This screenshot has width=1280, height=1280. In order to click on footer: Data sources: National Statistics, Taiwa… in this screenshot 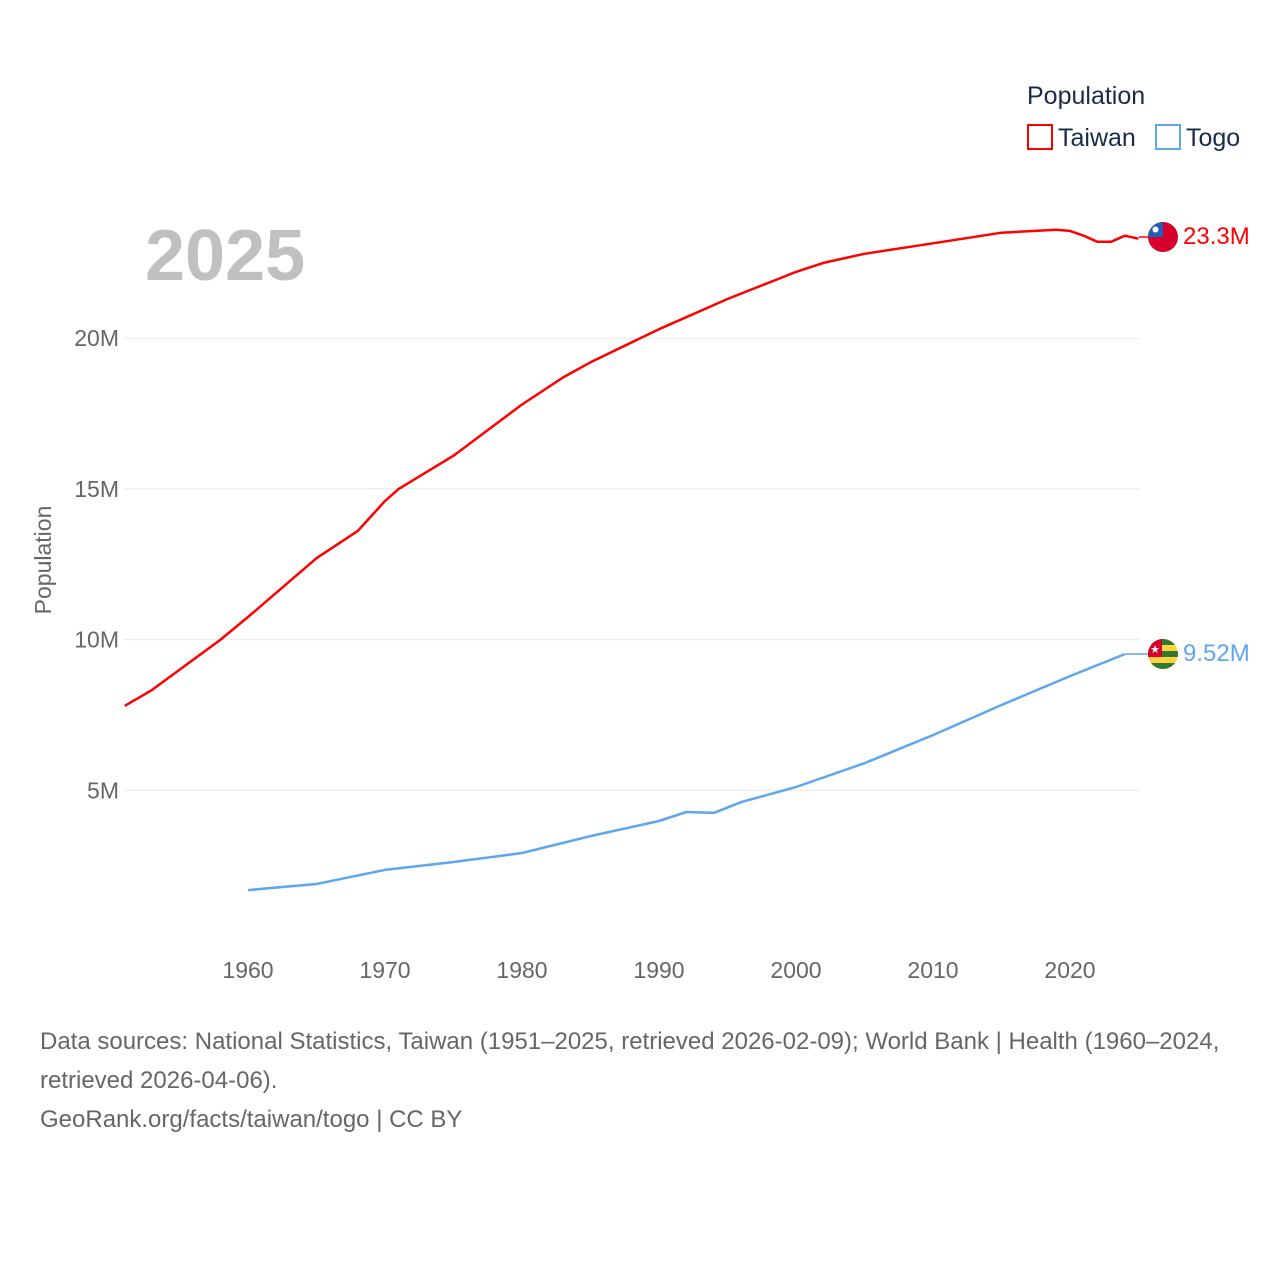, I will do `click(645, 1080)`.